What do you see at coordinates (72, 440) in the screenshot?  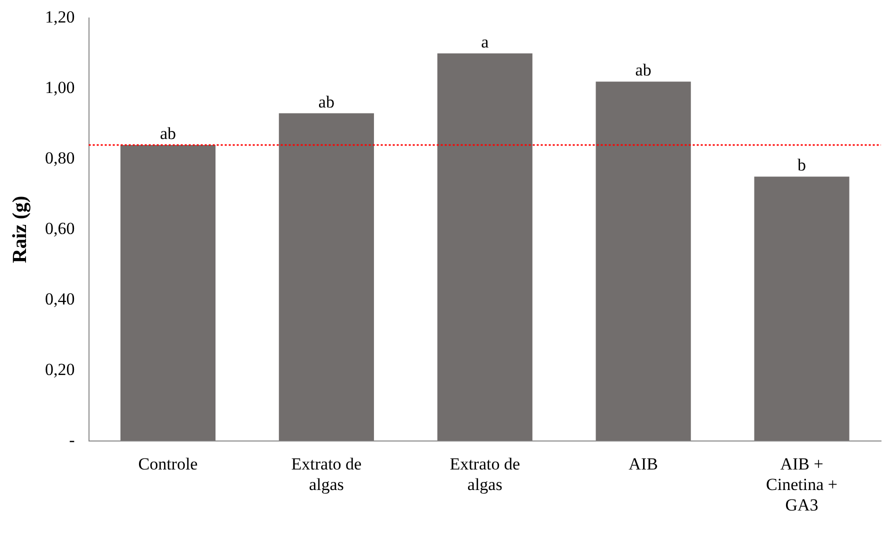 I see `y-tick-label: -` at bounding box center [72, 440].